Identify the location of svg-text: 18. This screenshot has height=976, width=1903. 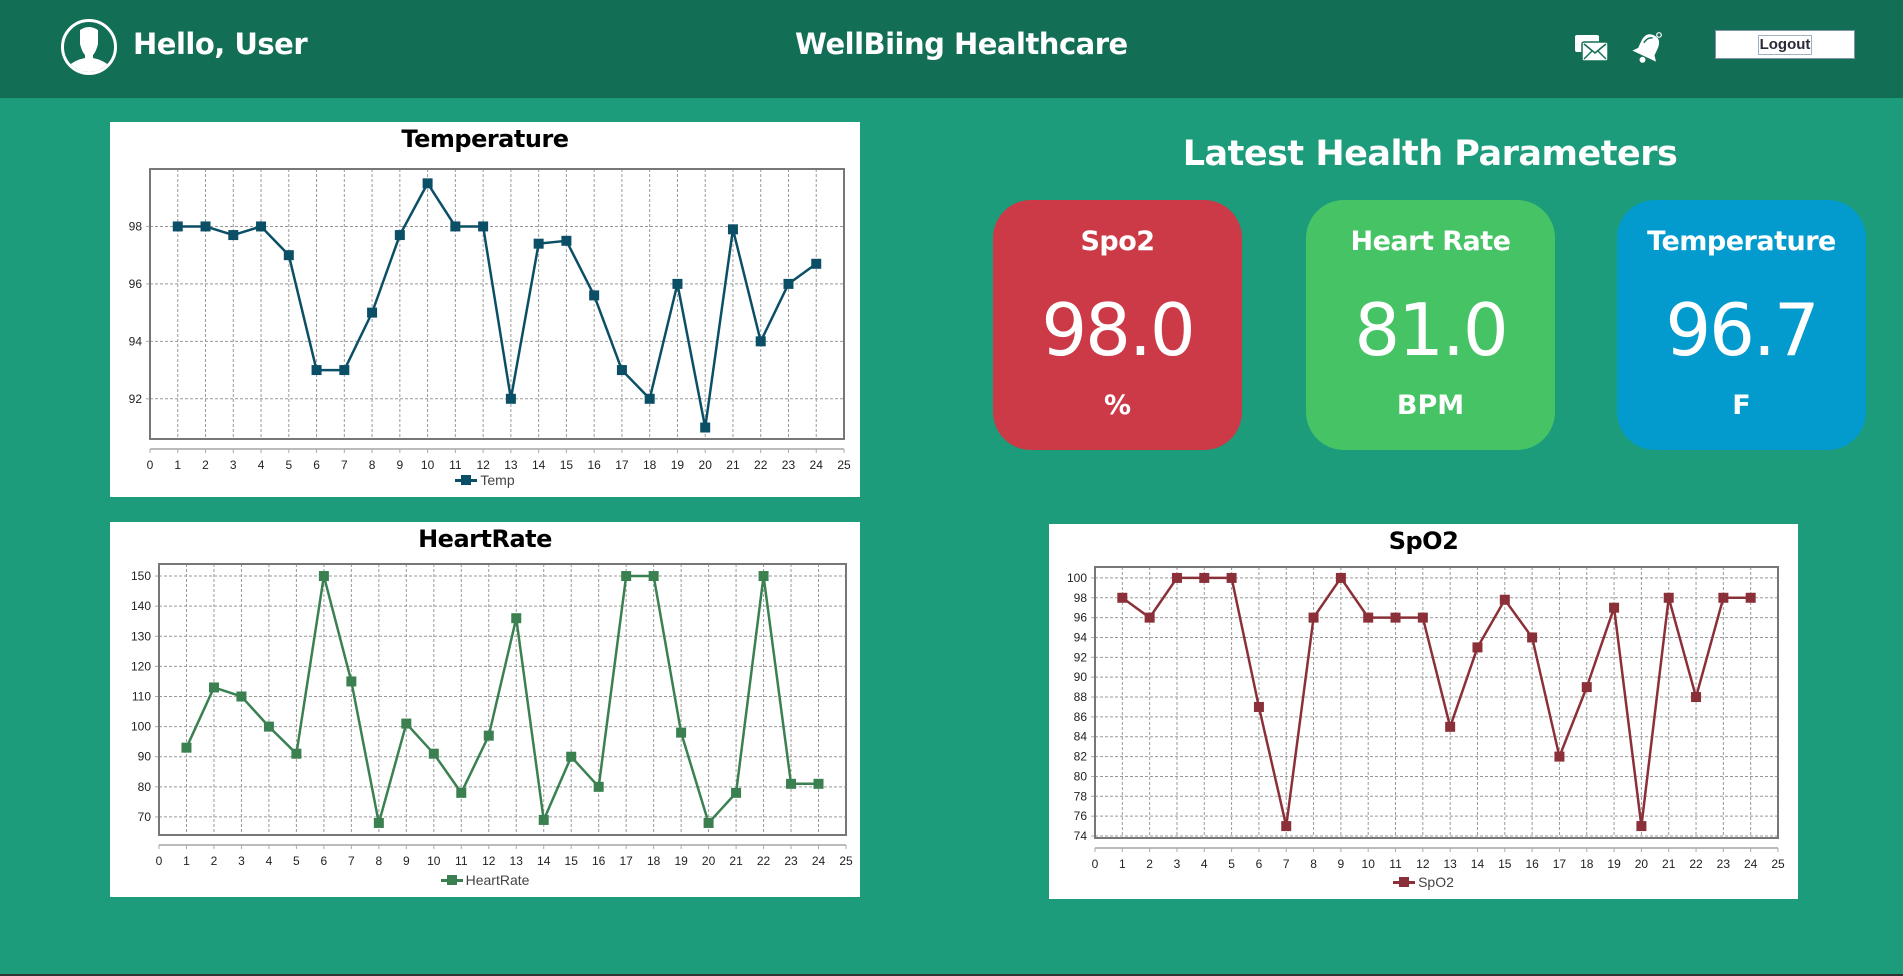
(1587, 864).